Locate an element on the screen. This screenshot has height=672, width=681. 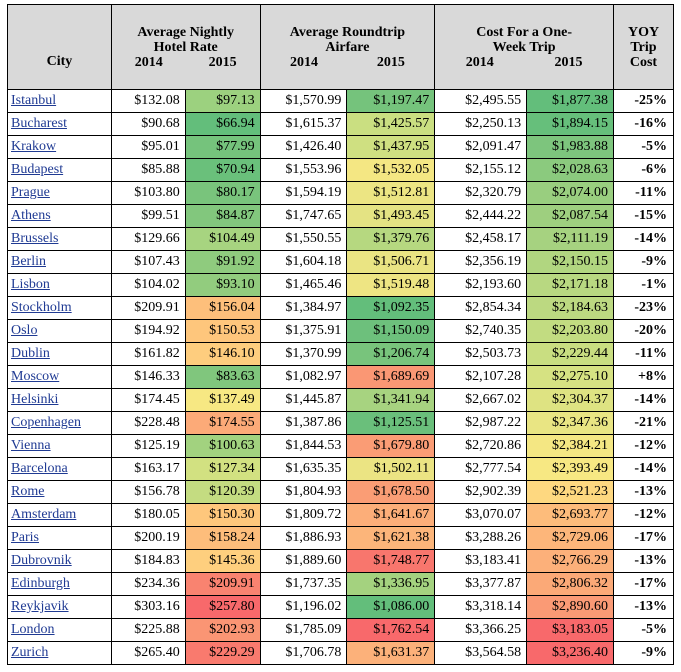
city-link: Berlin is located at coordinates (28, 261).